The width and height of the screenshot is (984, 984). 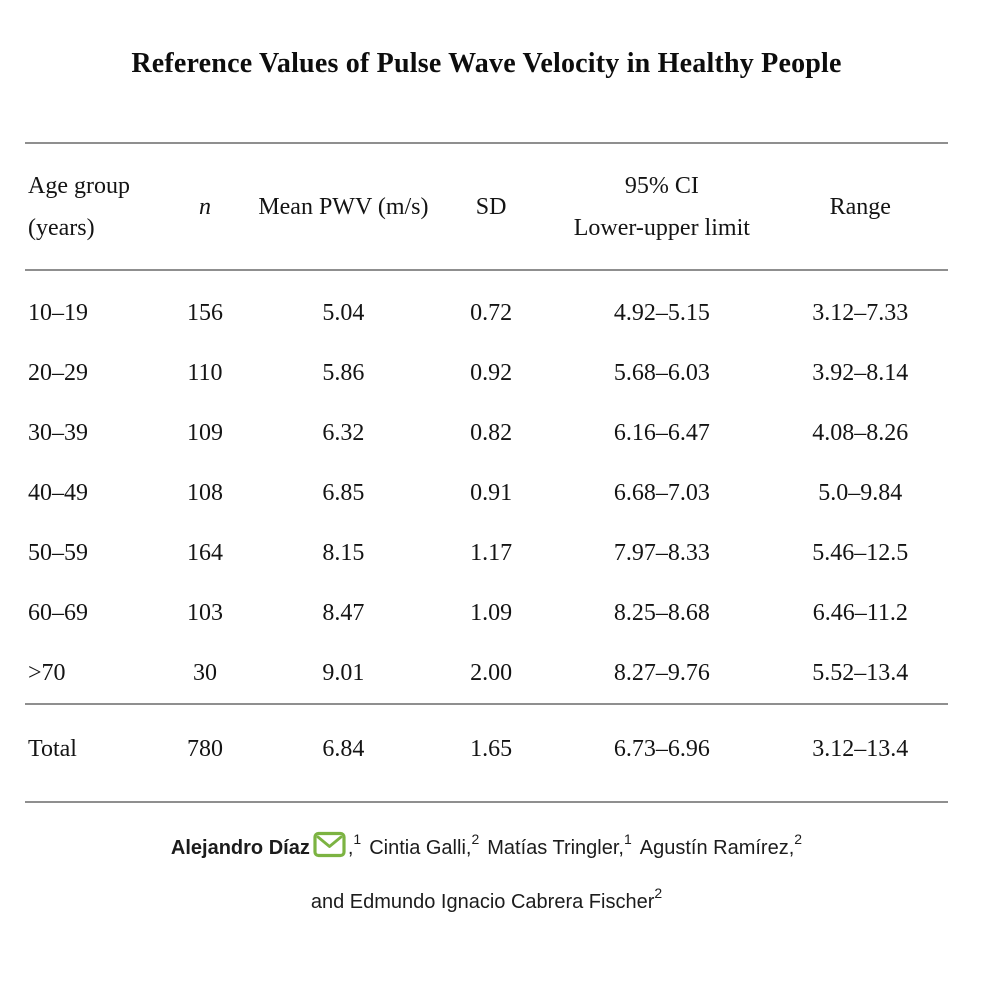 I want to click on cell-range: 6.46–11.2, so click(x=860, y=612).